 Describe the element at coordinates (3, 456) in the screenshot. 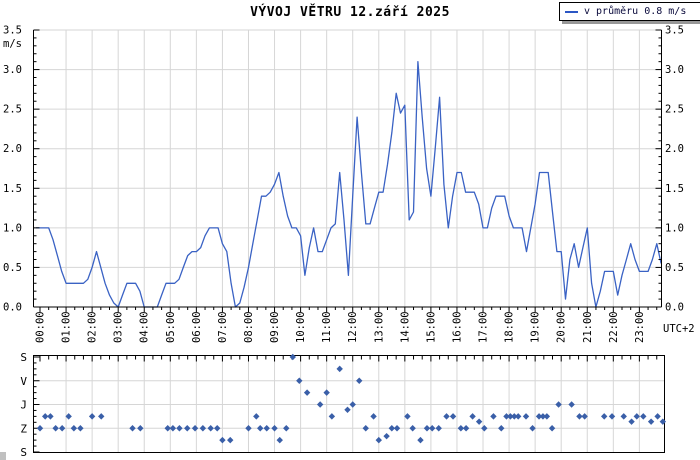

I see `corner-artifact` at that location.